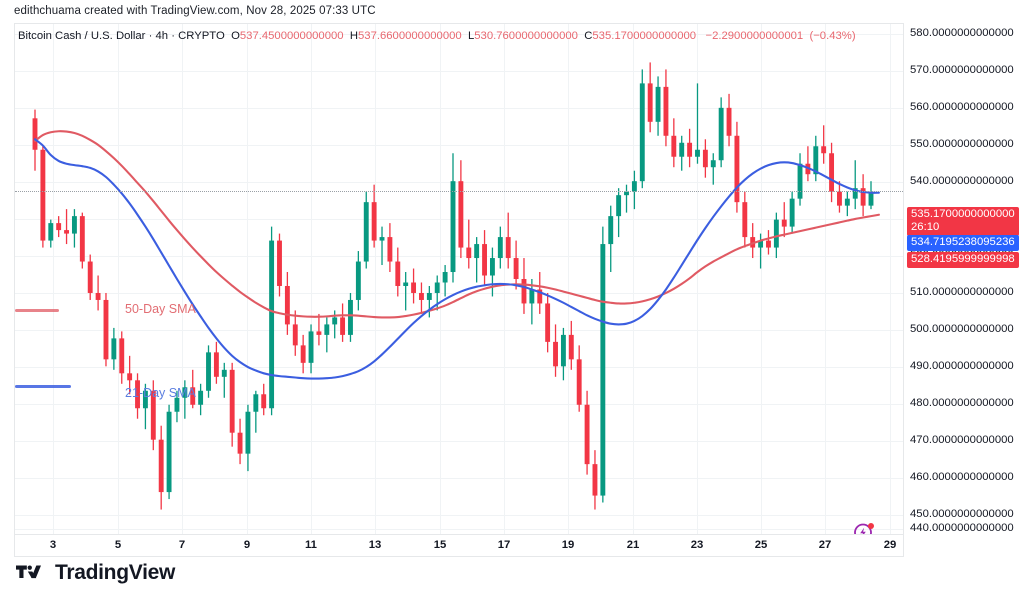 Image resolution: width=1024 pixels, height=601 pixels. What do you see at coordinates (761, 545) in the screenshot?
I see `time-axis-tick: 25` at bounding box center [761, 545].